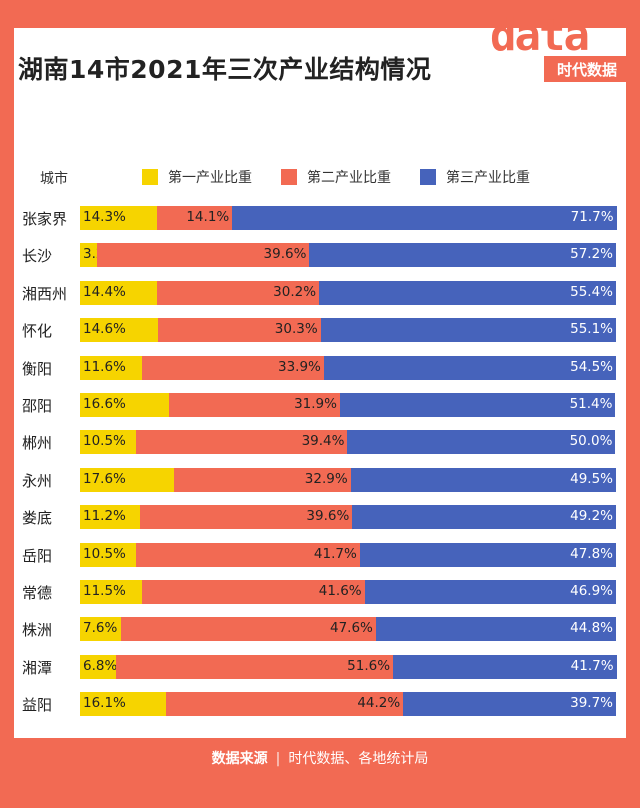 Image resolution: width=640 pixels, height=808 pixels. What do you see at coordinates (150, 177) in the screenshot?
I see `legend-swatch-primary` at bounding box center [150, 177].